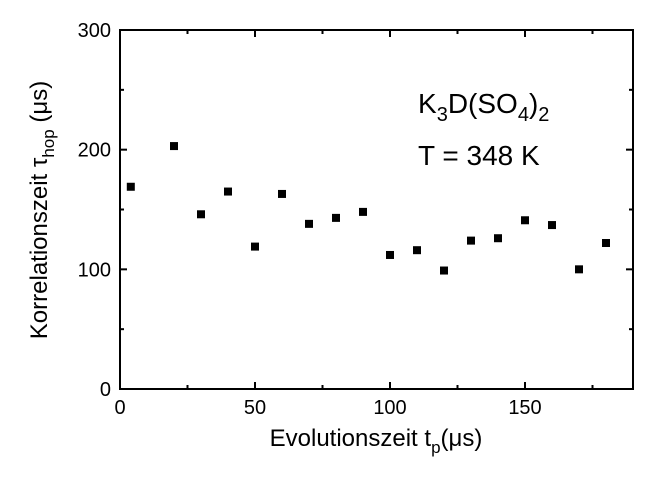 The height and width of the screenshot is (495, 666). What do you see at coordinates (389, 408) in the screenshot?
I see `x-tick-label: 100` at bounding box center [389, 408].